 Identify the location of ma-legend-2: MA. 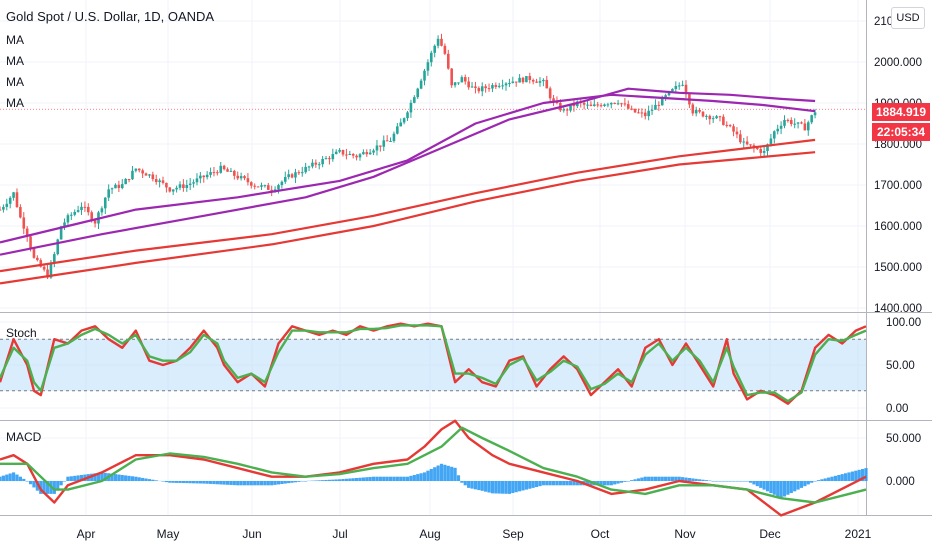
(15, 61).